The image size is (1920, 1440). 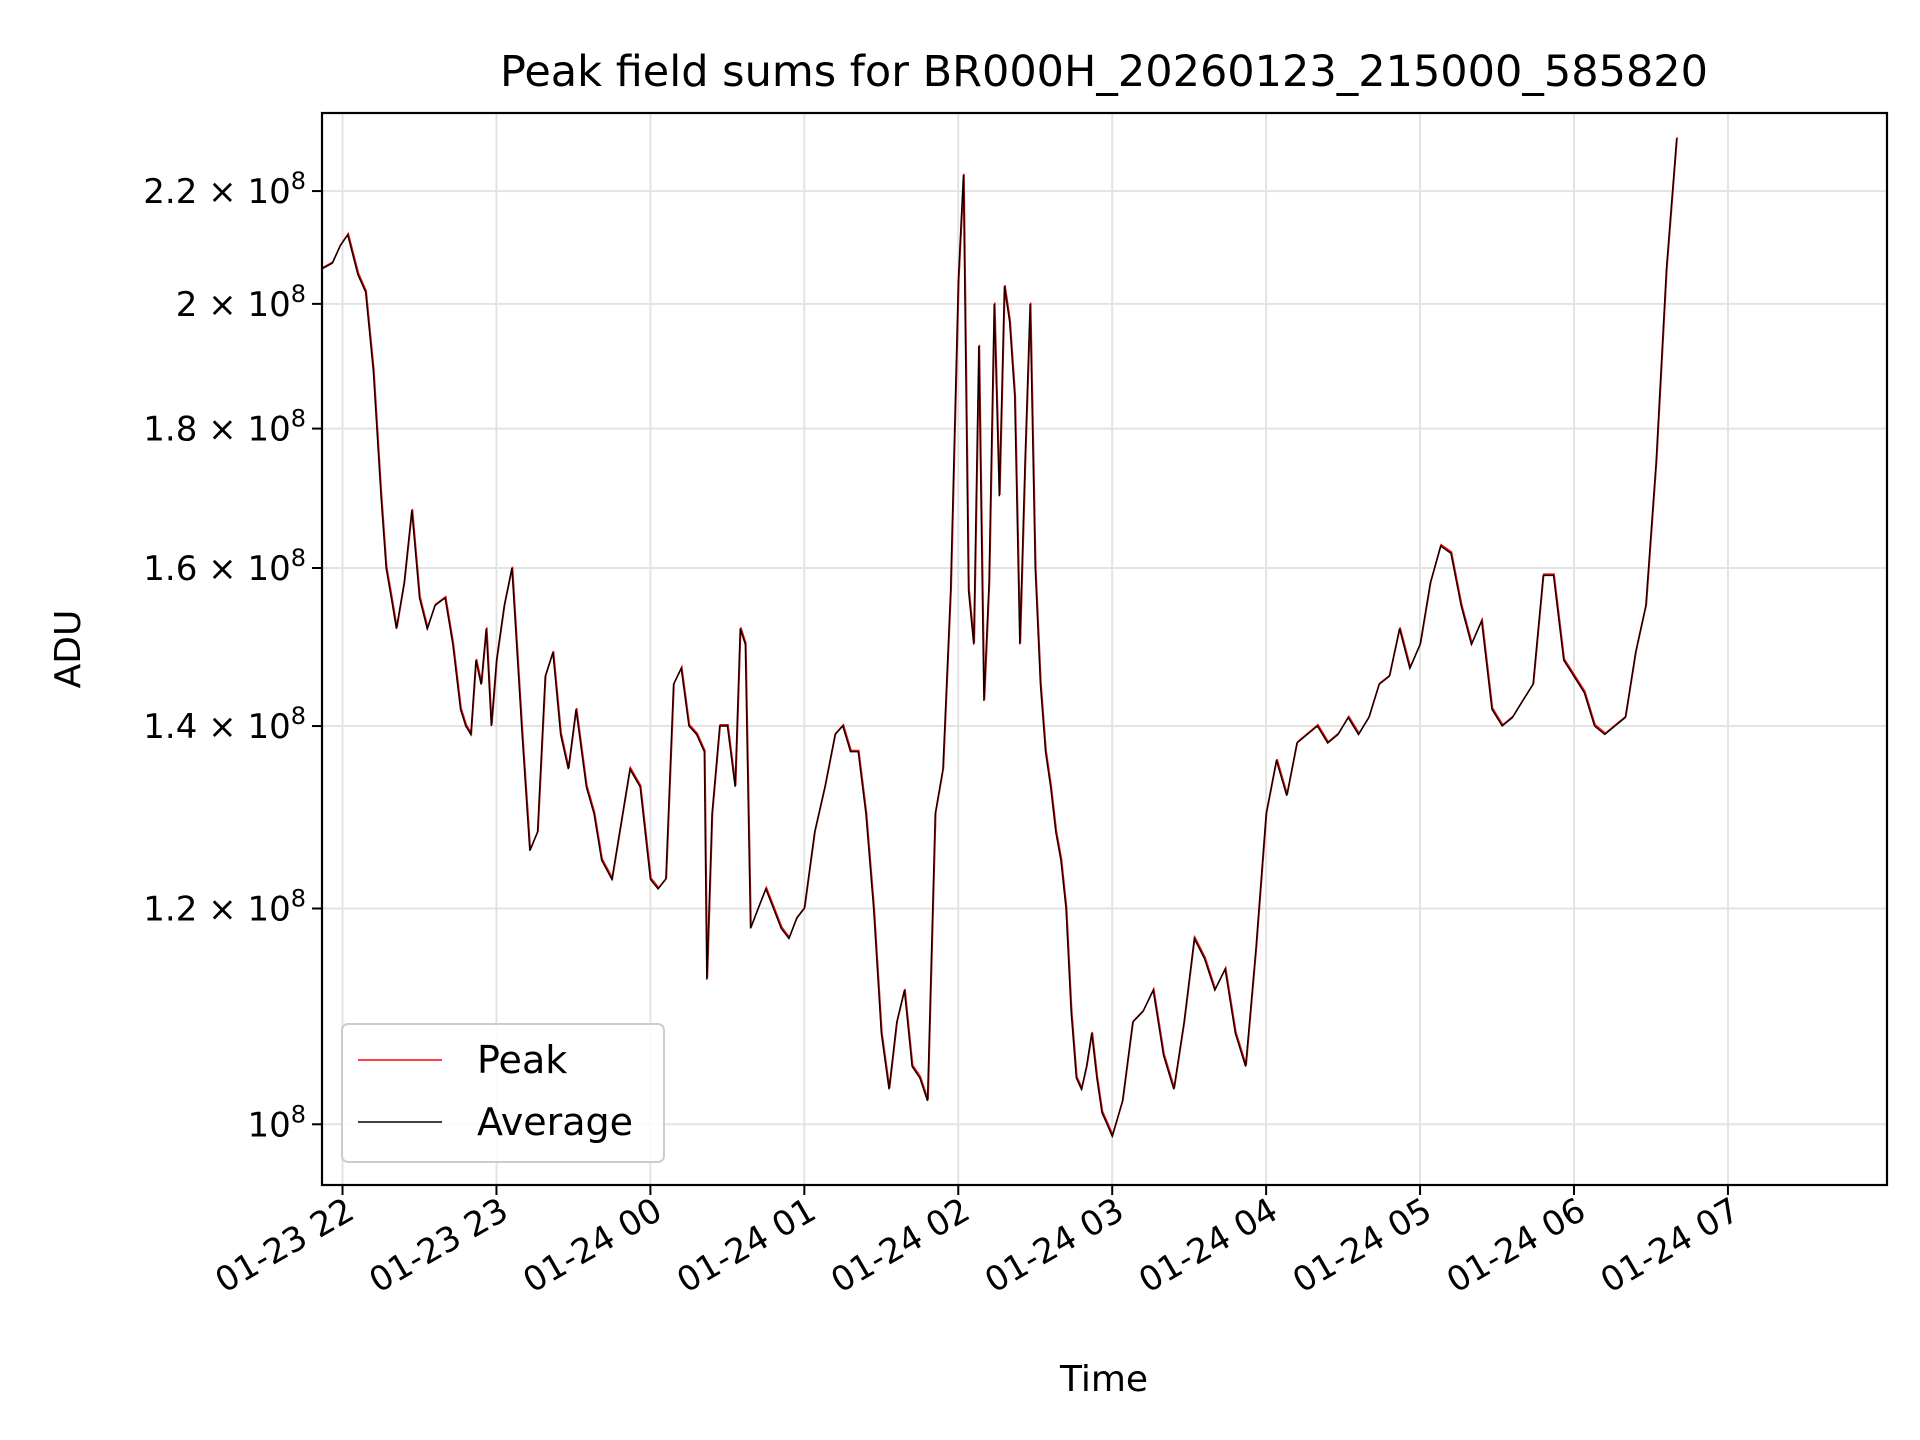 I want to click on y-tick-label: 108, so click(x=276, y=1122).